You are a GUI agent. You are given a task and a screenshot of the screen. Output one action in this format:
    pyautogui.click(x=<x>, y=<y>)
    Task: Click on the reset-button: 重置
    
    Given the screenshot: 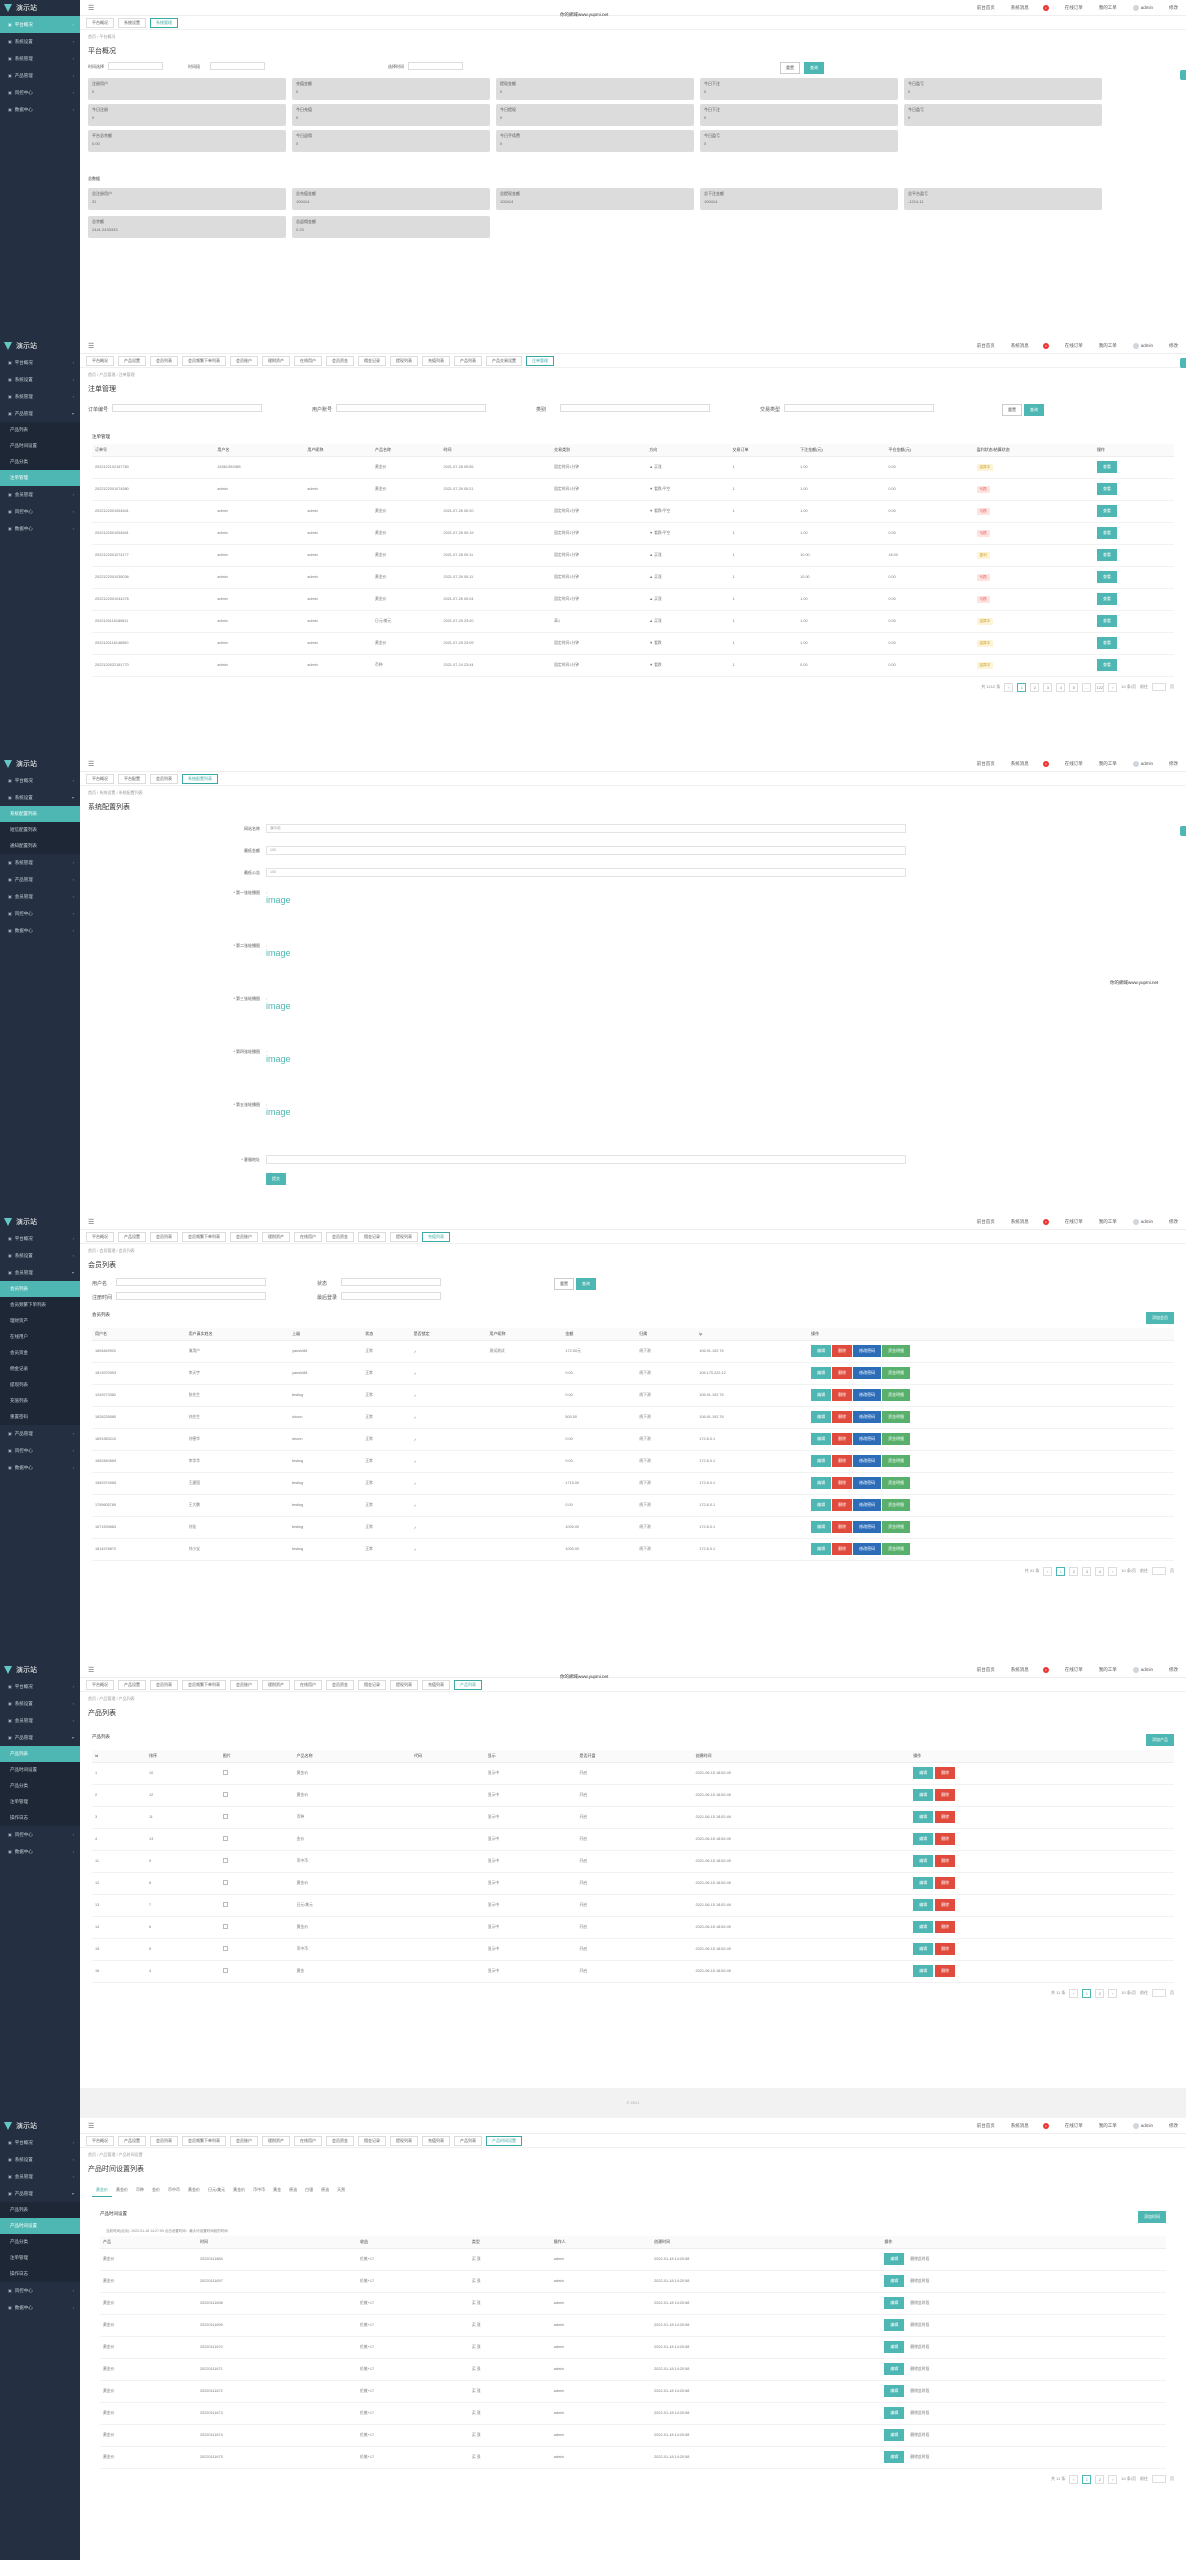 What is the action you would take?
    pyautogui.click(x=790, y=68)
    